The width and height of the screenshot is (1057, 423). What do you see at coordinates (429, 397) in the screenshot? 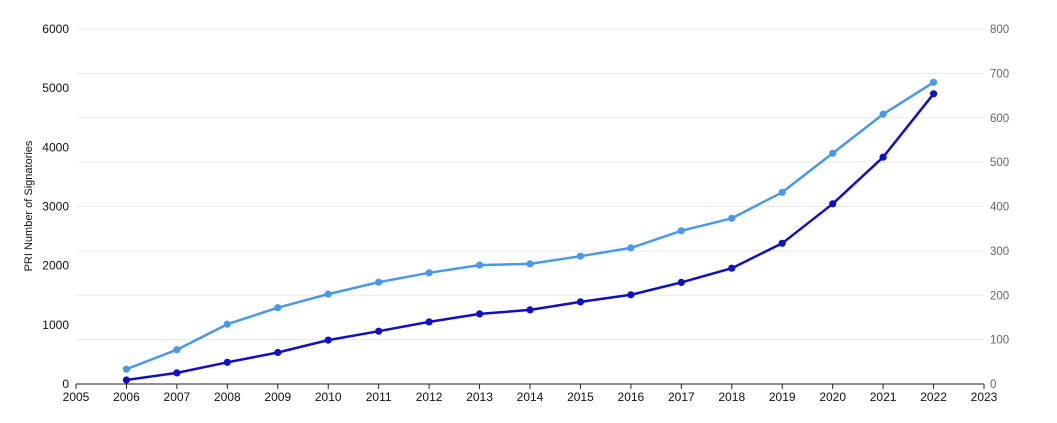
I see `x-tick-label: 2012` at bounding box center [429, 397].